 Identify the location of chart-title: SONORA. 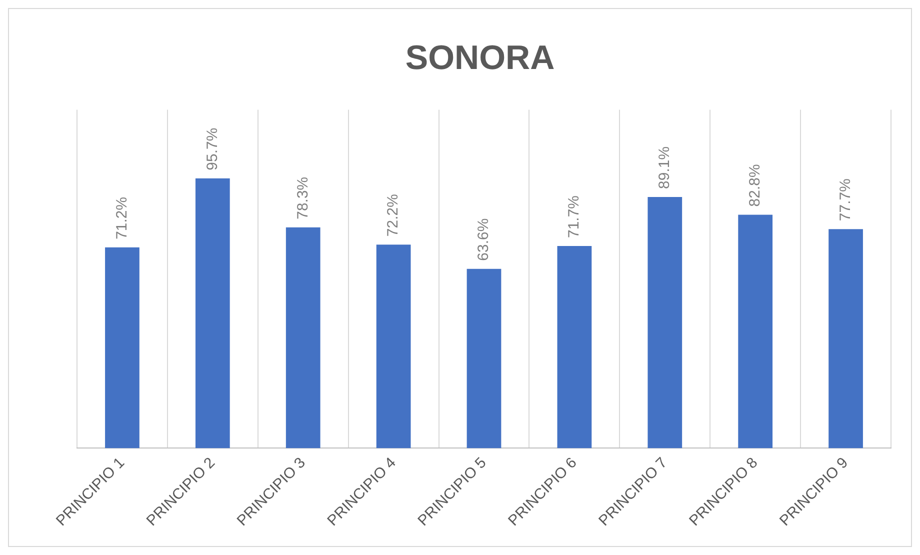
(480, 57).